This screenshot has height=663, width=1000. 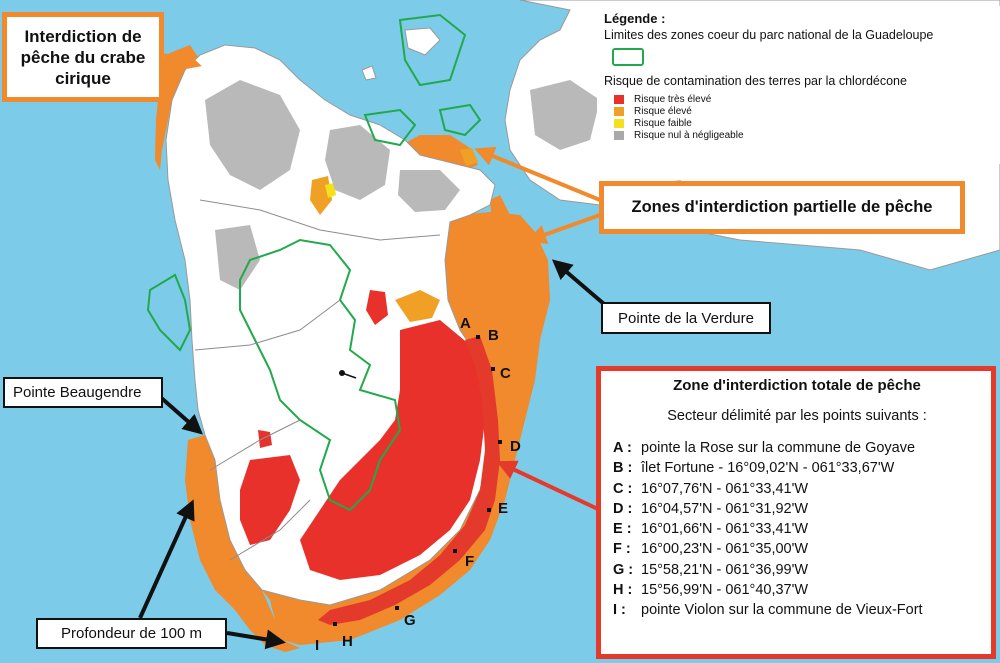 What do you see at coordinates (803, 135) in the screenshot?
I see `legend-item: Risque nul à négligeable` at bounding box center [803, 135].